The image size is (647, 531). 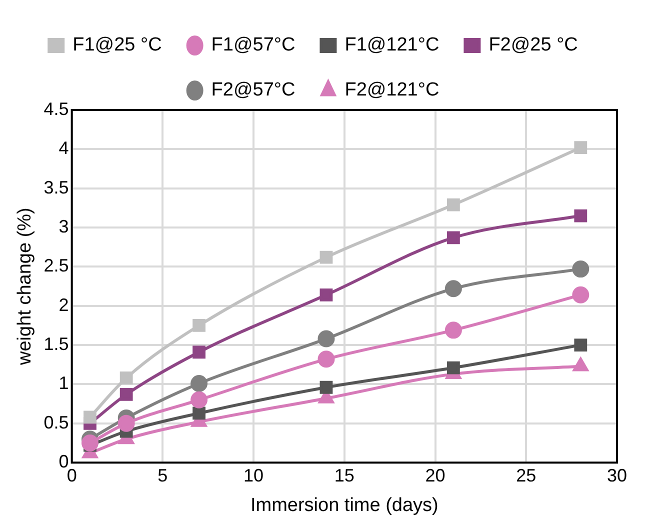 What do you see at coordinates (253, 45) in the screenshot?
I see `legend-label: F1@57°C` at bounding box center [253, 45].